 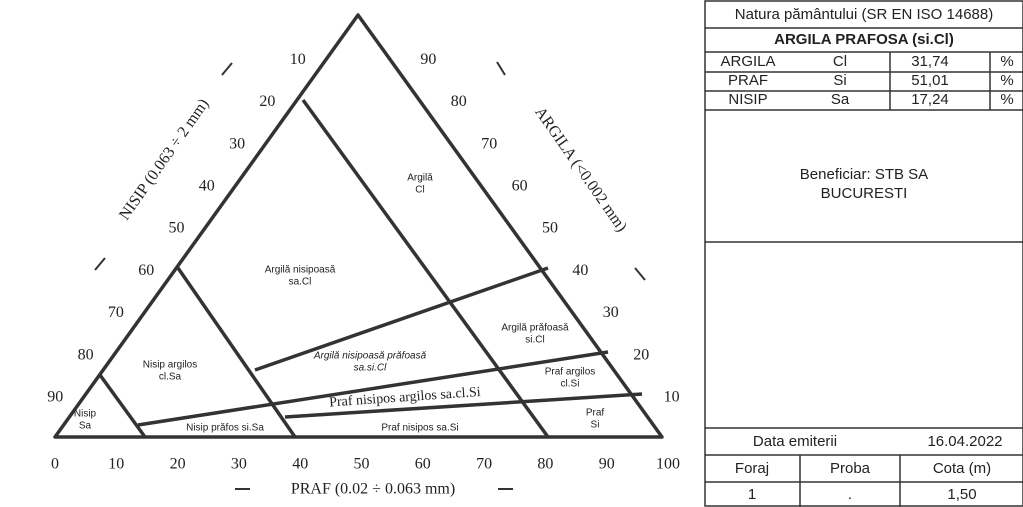 I want to click on table-cell: NISIP, so click(x=747, y=99).